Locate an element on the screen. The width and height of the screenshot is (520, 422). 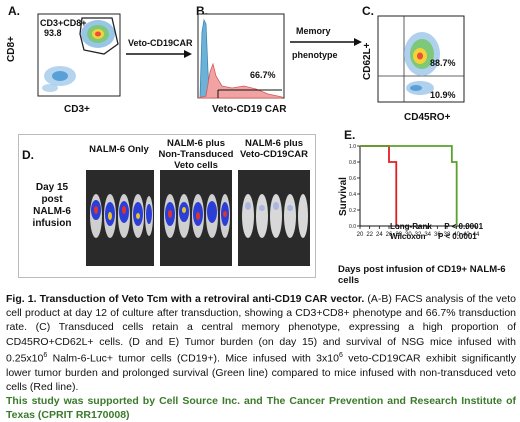
group-2-line2: Non-Transduced is located at coordinates (196, 154).